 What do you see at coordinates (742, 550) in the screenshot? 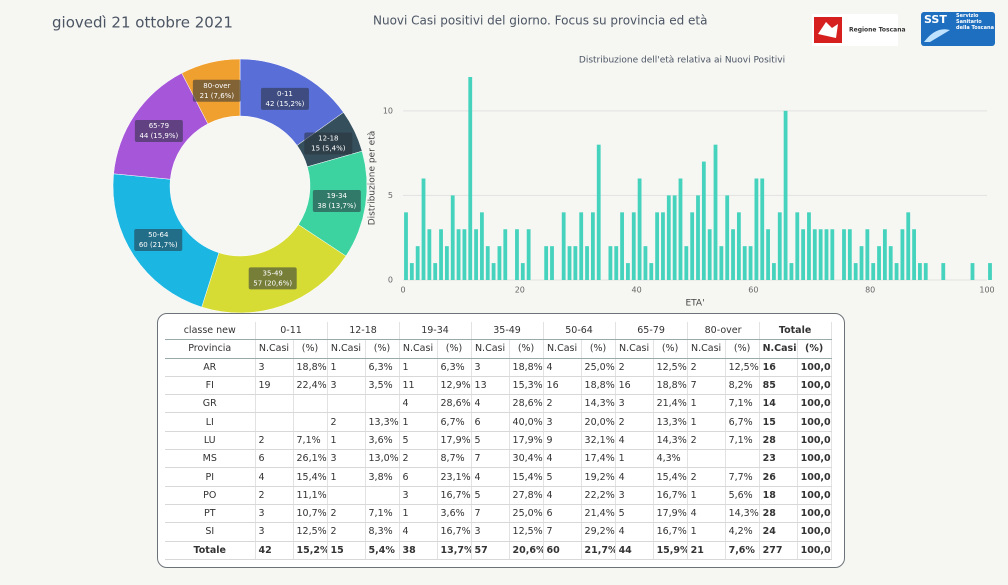
I see `cell: 7,6%` at bounding box center [742, 550].